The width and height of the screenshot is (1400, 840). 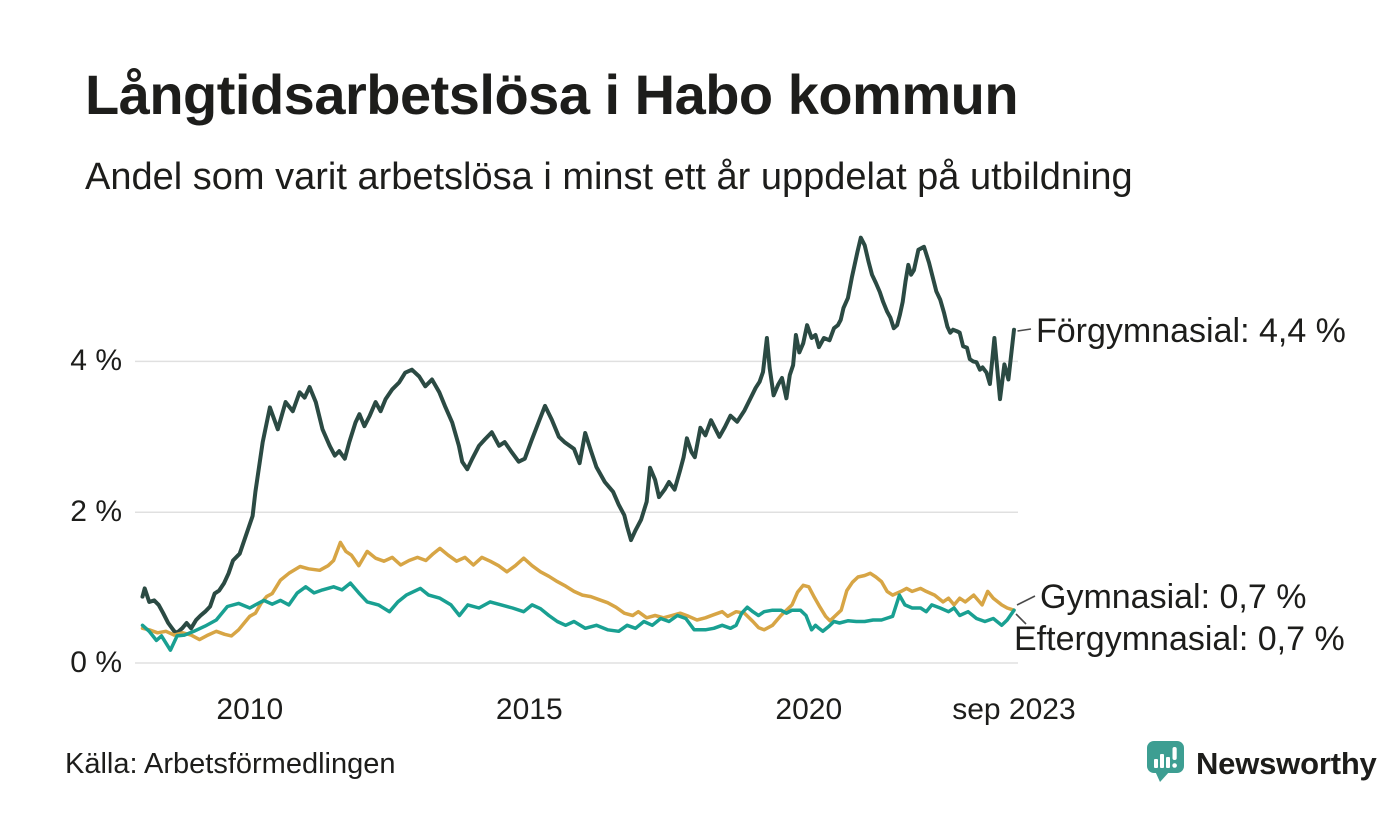 What do you see at coordinates (1024, 330) in the screenshot?
I see `forgymnasial-callout-line` at bounding box center [1024, 330].